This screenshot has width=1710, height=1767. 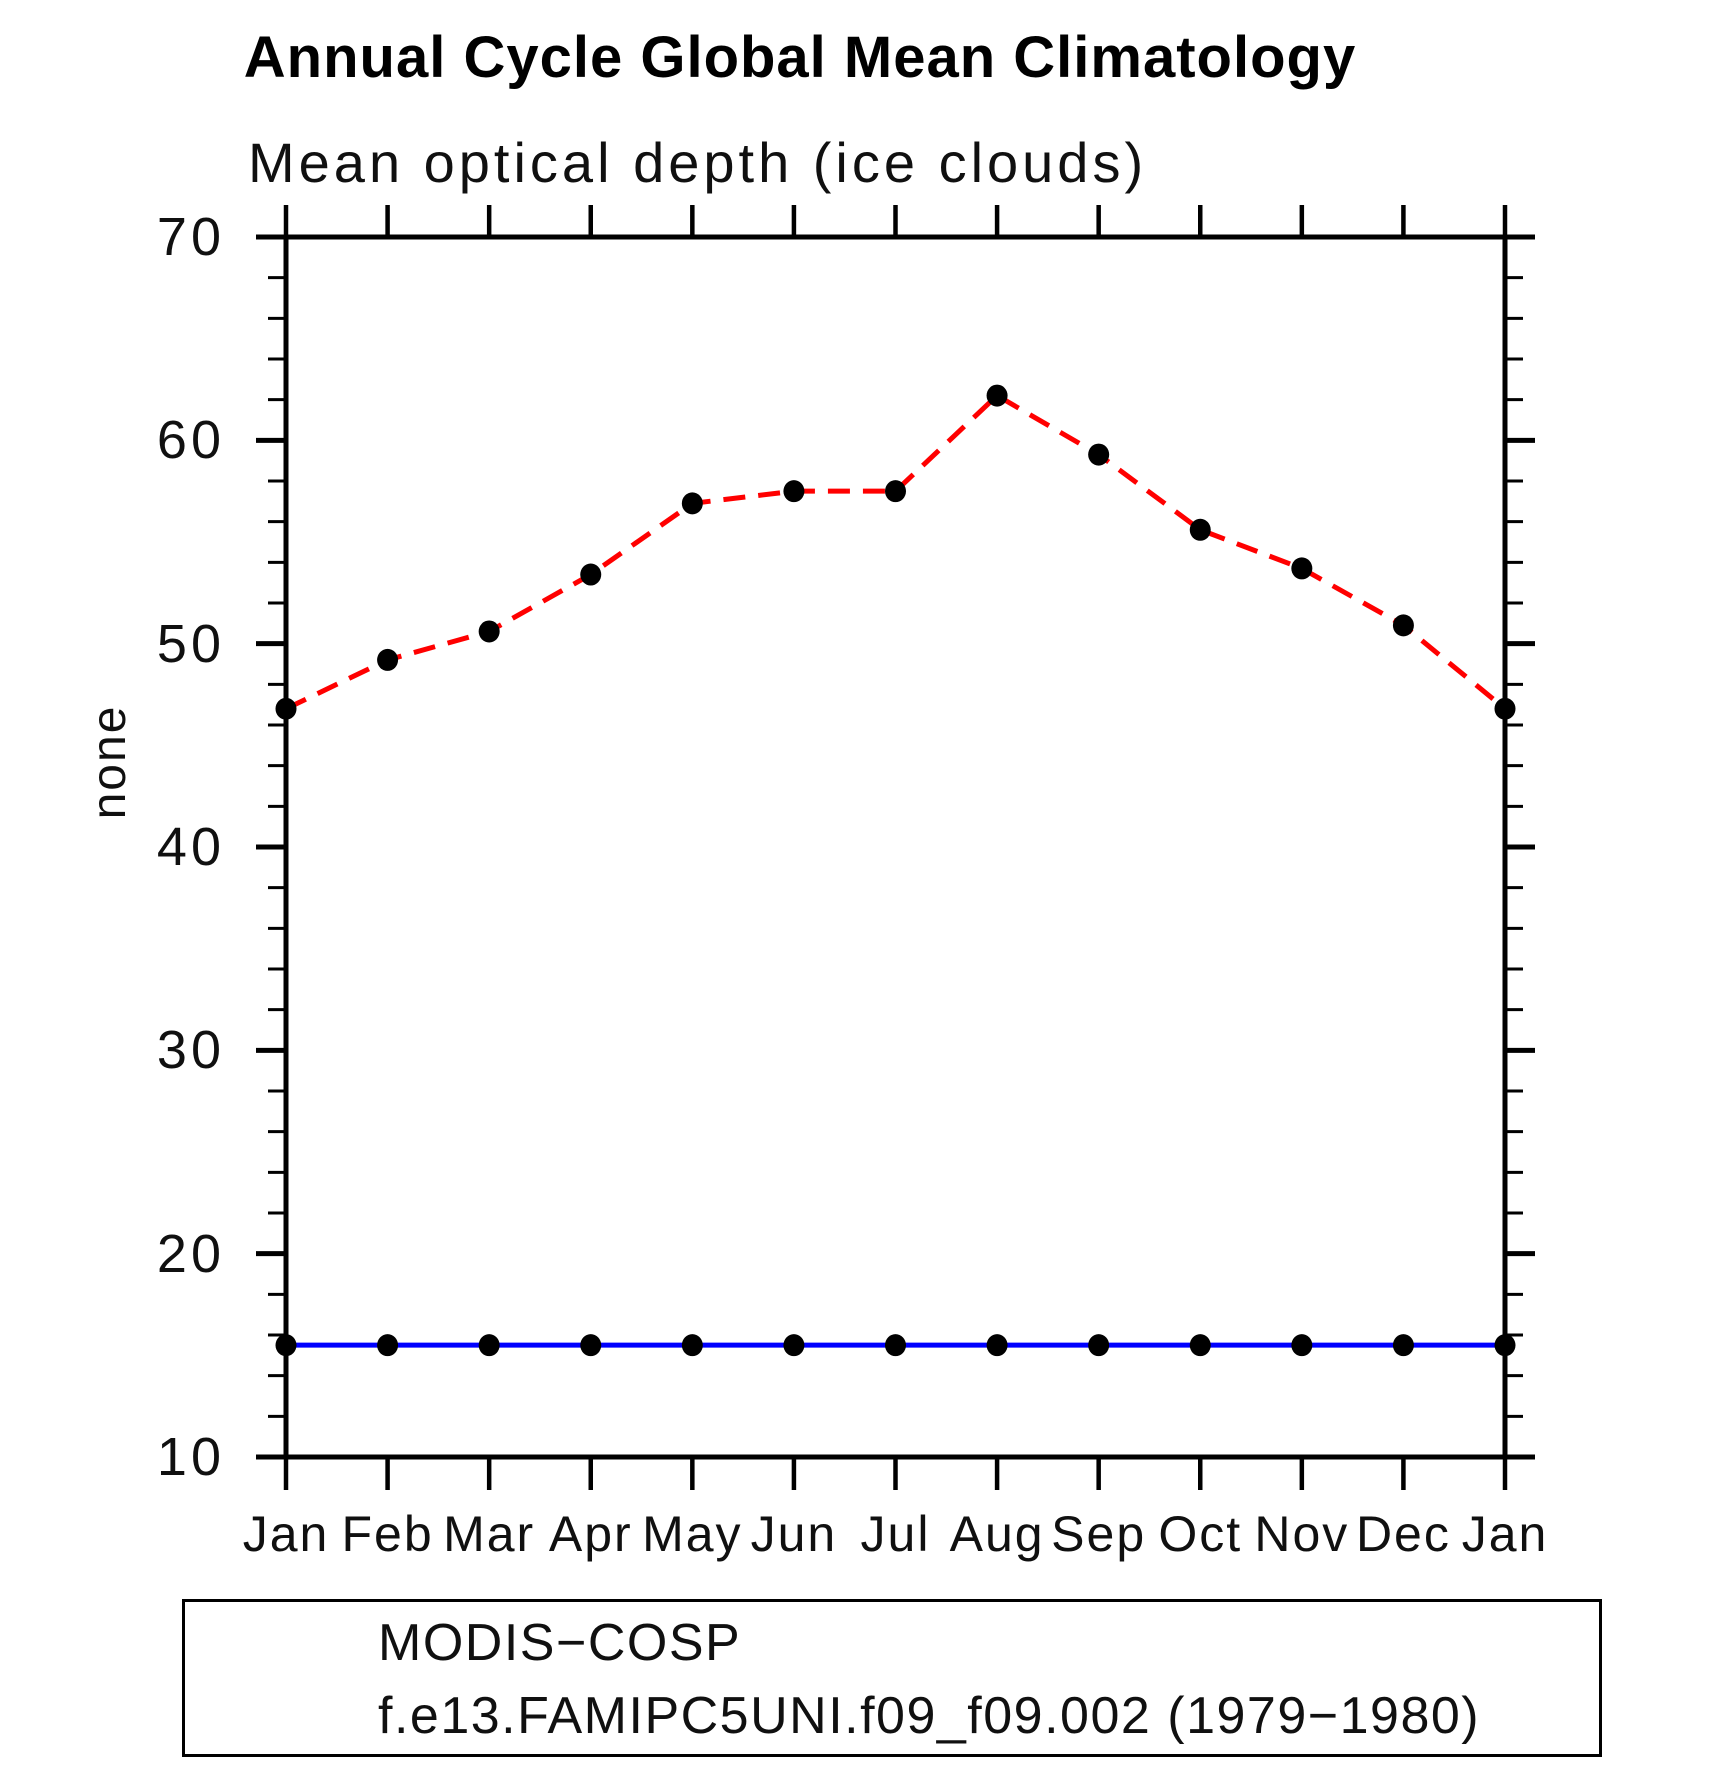 What do you see at coordinates (560, 1643) in the screenshot?
I see `legend-label-modis-cosp: MODIS−COSP` at bounding box center [560, 1643].